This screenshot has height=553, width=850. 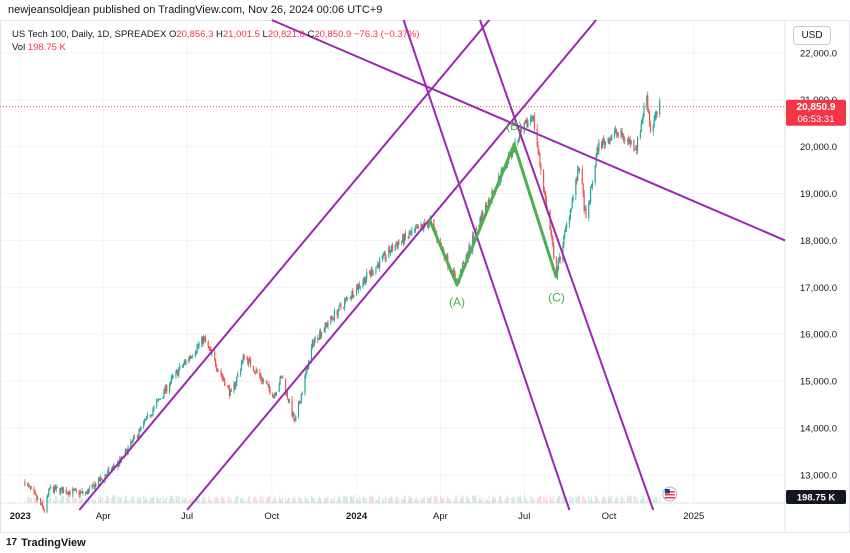 What do you see at coordinates (816, 498) in the screenshot?
I see `volume-tag-value: 198.75 K` at bounding box center [816, 498].